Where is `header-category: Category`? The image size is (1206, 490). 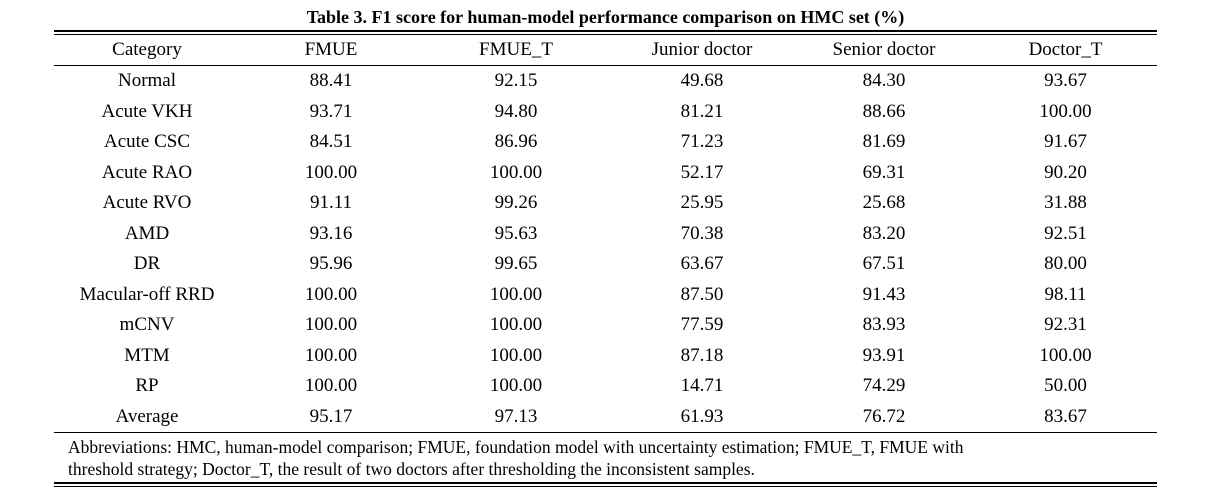 header-category: Category is located at coordinates (147, 49).